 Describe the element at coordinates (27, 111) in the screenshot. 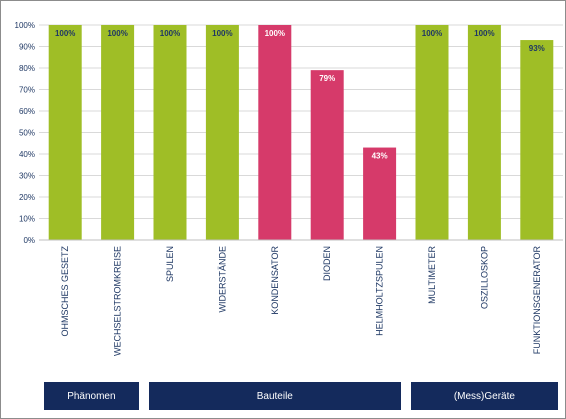

I see `y-tick-label: 60%` at that location.